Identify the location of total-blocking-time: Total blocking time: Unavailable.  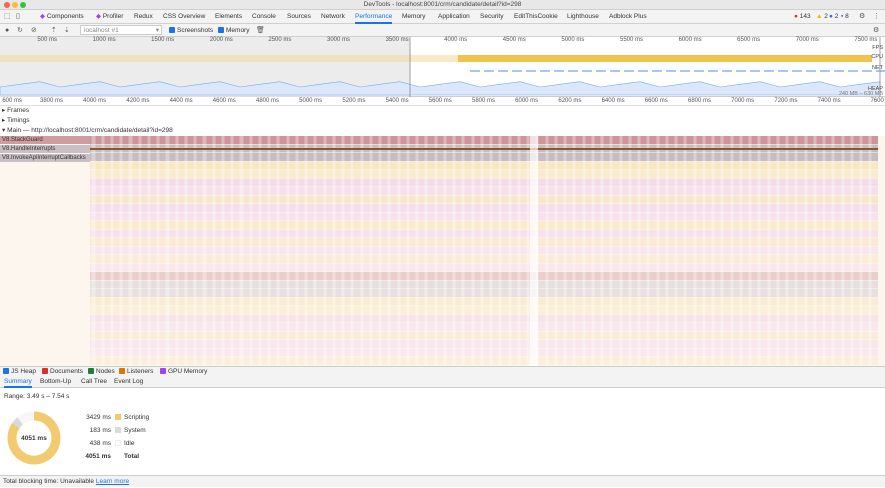
(49, 481).